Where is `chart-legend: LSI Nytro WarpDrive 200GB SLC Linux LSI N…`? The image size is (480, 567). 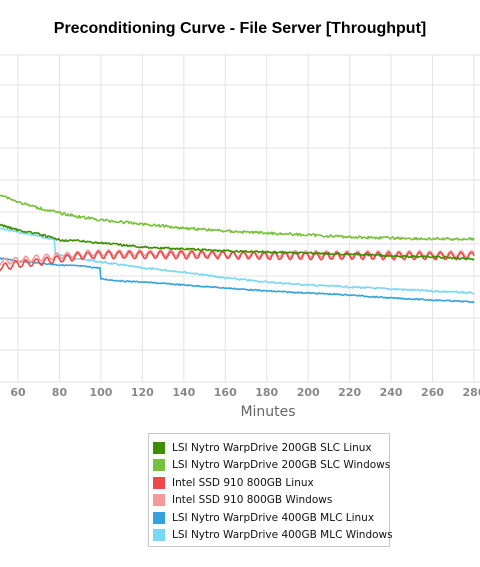
chart-legend: LSI Nytro WarpDrive 200GB SLC Linux LSI N… is located at coordinates (270, 490).